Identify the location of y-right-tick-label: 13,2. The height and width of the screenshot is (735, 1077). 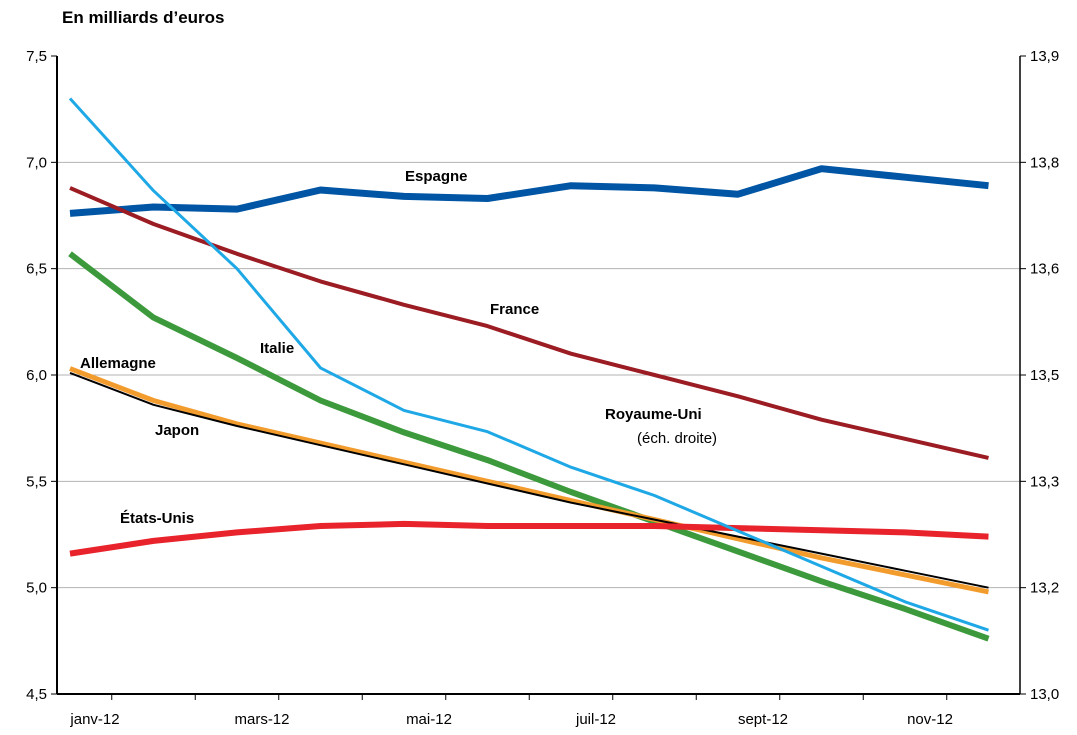
(1044, 588).